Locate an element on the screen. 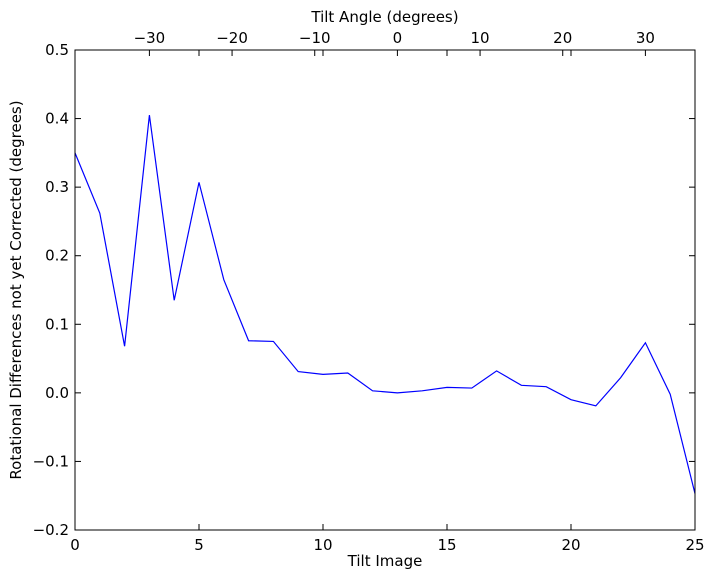 The width and height of the screenshot is (713, 579). y-tick-label: 0.0 is located at coordinates (57, 393).